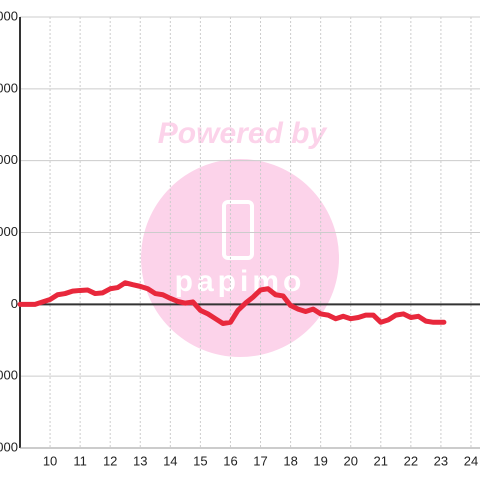  Describe the element at coordinates (232, 303) in the screenshot. I see `data-line` at that location.